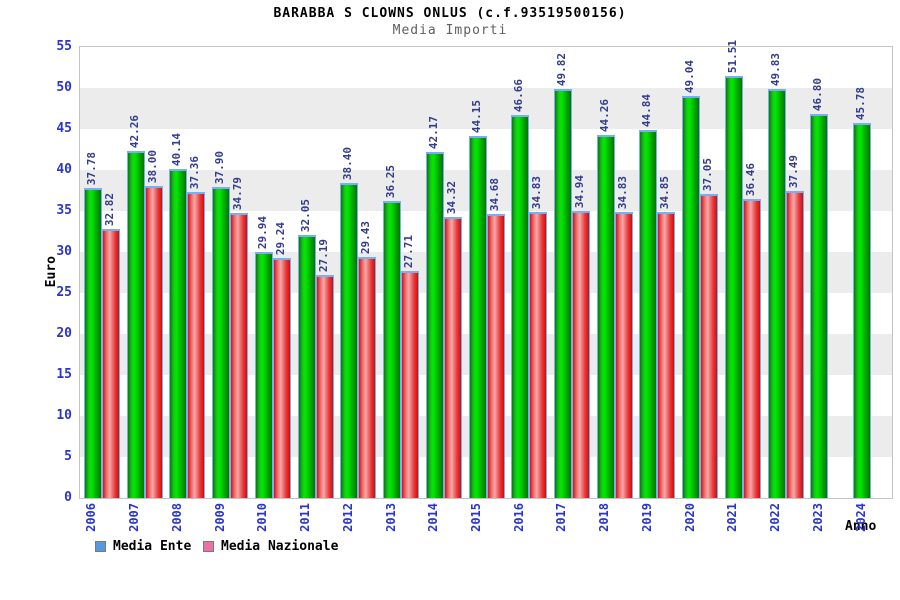  I want to click on bar-media-ente-2015, so click(477, 317).